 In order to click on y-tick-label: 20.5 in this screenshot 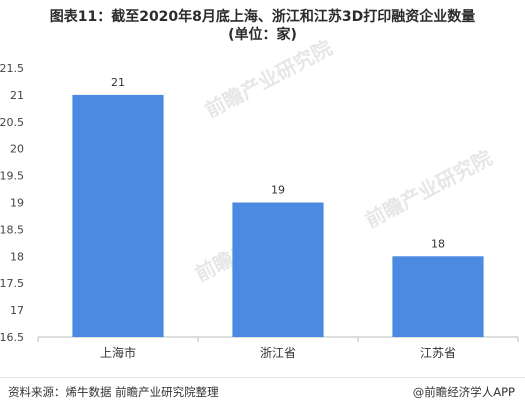, I will do `click(12, 122)`.